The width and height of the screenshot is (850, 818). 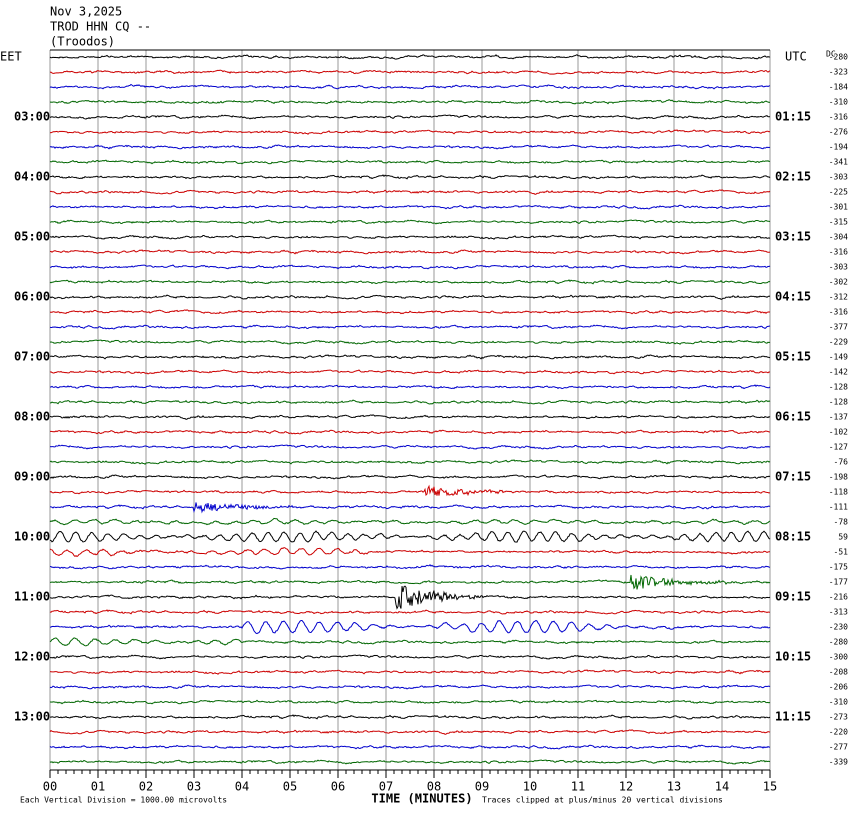 What do you see at coordinates (841, 462) in the screenshot?
I see `dc-offset: -76` at bounding box center [841, 462].